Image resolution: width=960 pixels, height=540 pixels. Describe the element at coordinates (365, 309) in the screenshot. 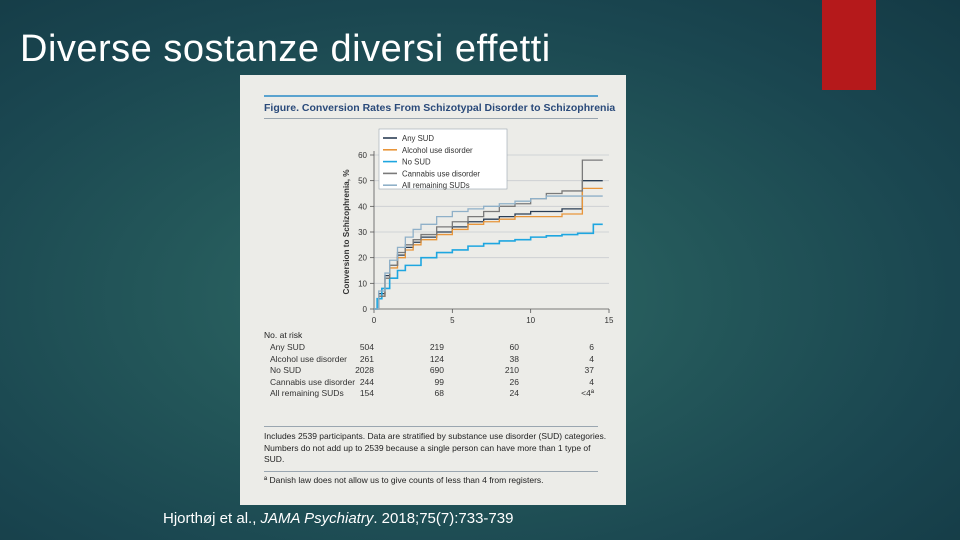

I see `y-tick-label: 0` at that location.